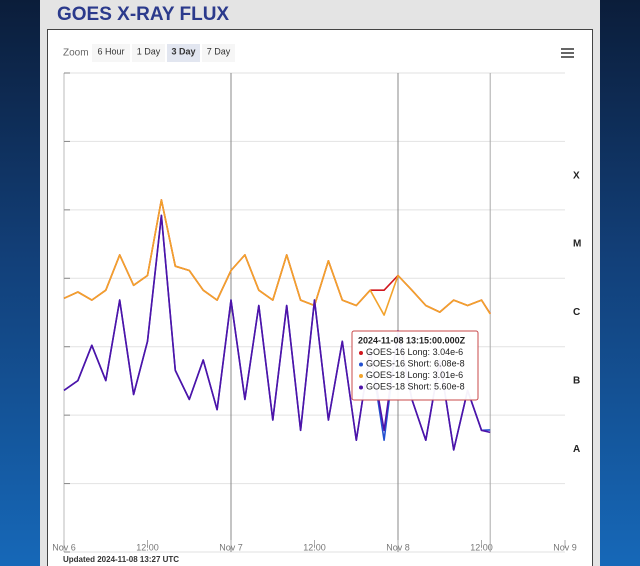 The height and width of the screenshot is (566, 640). Describe the element at coordinates (398, 547) in the screenshot. I see `x-tick-label: Nov 8` at that location.